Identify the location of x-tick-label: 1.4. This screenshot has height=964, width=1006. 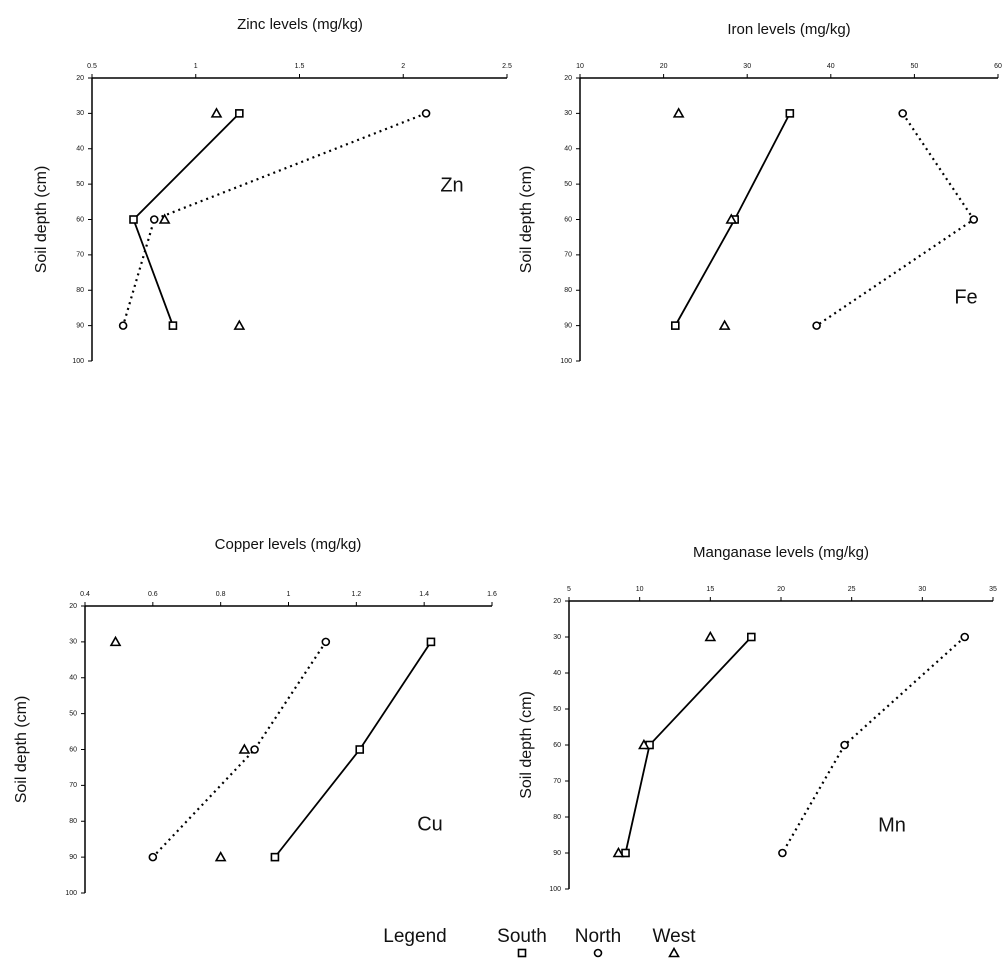
(424, 594).